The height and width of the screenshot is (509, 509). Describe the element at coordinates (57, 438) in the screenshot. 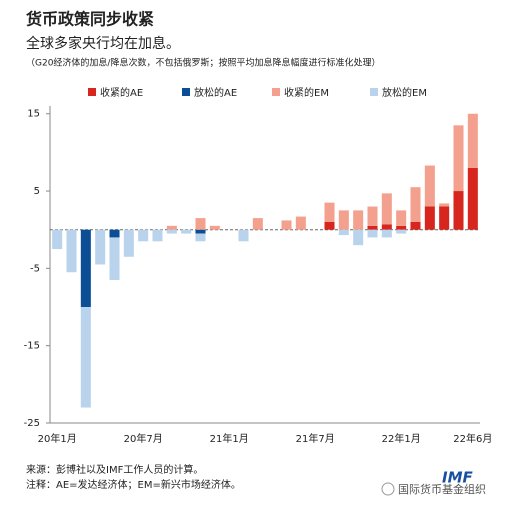

I see `x-tick-label: 20年1月` at that location.